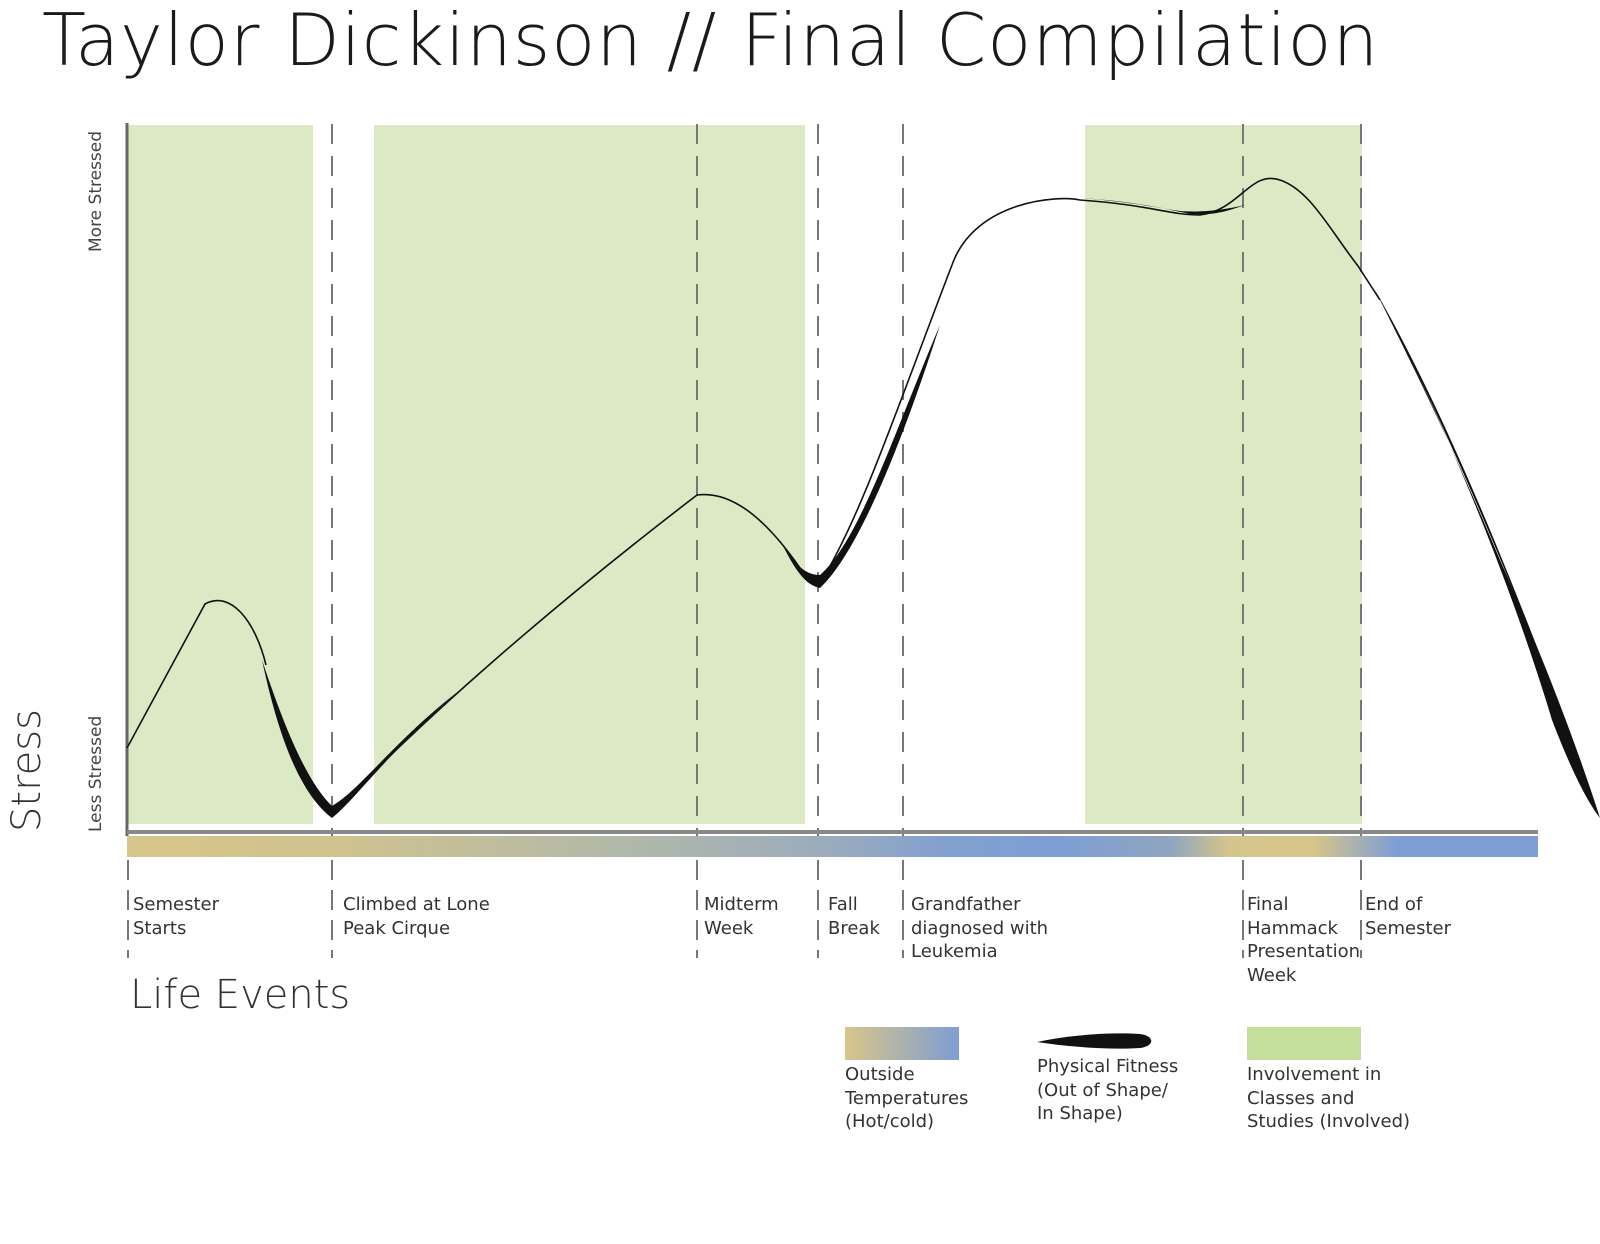 Image resolution: width=1600 pixels, height=1244 pixels. I want to click on legend-temperature-swatch, so click(902, 1043).